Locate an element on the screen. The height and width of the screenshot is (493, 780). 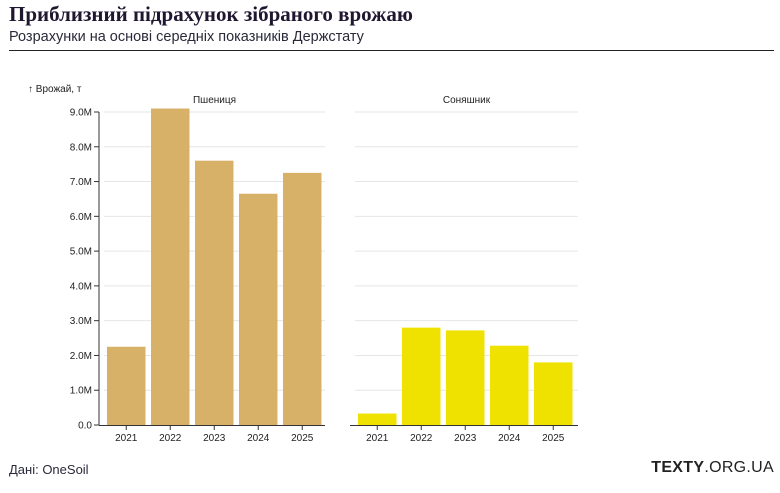
texty-logo: TEXTY.ORG.UA is located at coordinates (712, 468).